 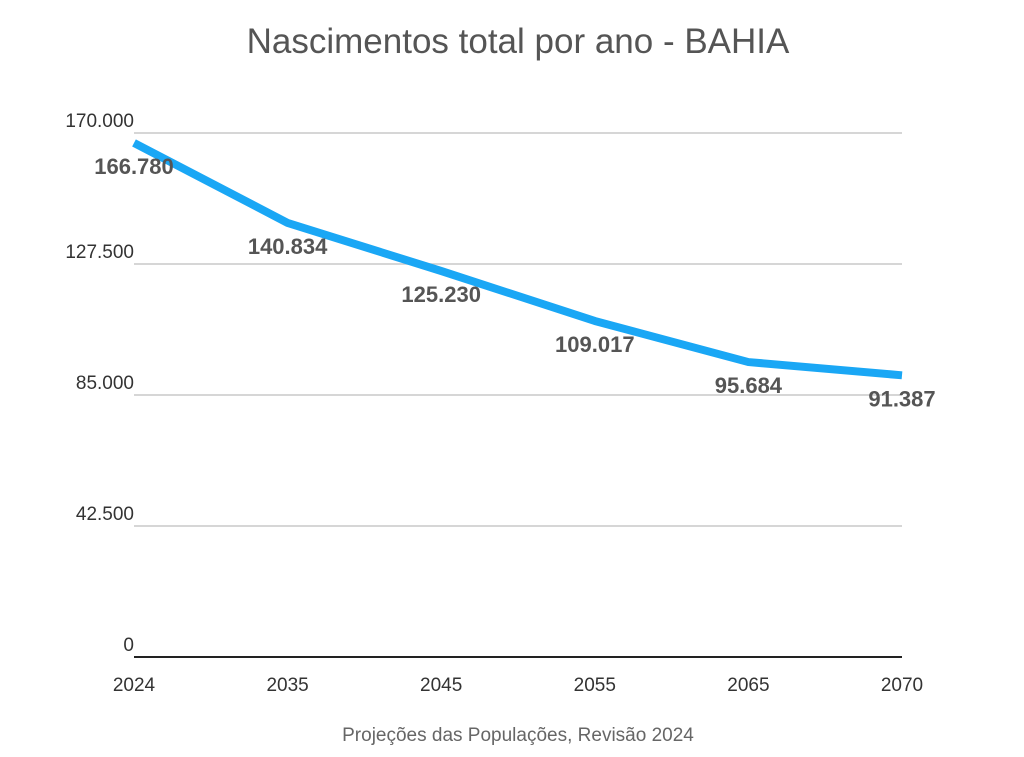 I want to click on x-tick-label: 2035, so click(x=287, y=685).